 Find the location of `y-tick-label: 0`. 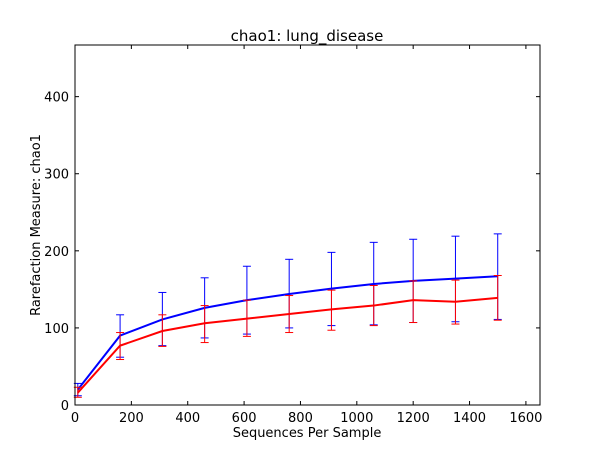

y-tick-label: 0 is located at coordinates (65, 406).